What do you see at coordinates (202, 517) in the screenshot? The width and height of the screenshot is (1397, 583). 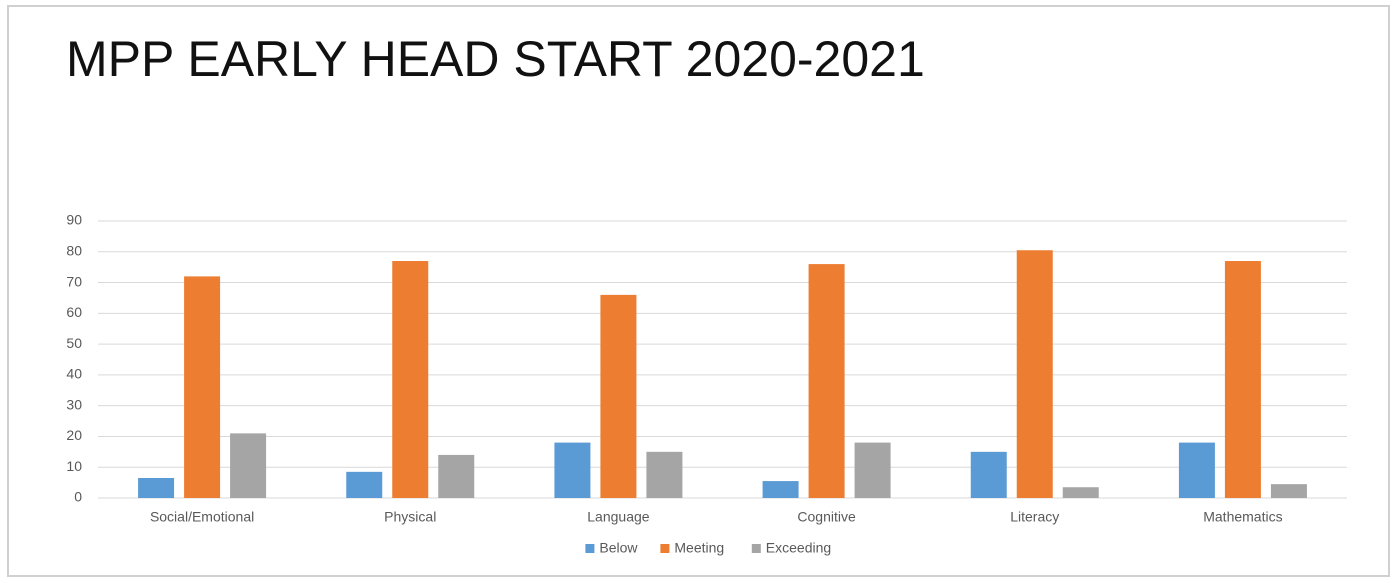 I see `x-tick-label: Social/Emotional` at bounding box center [202, 517].